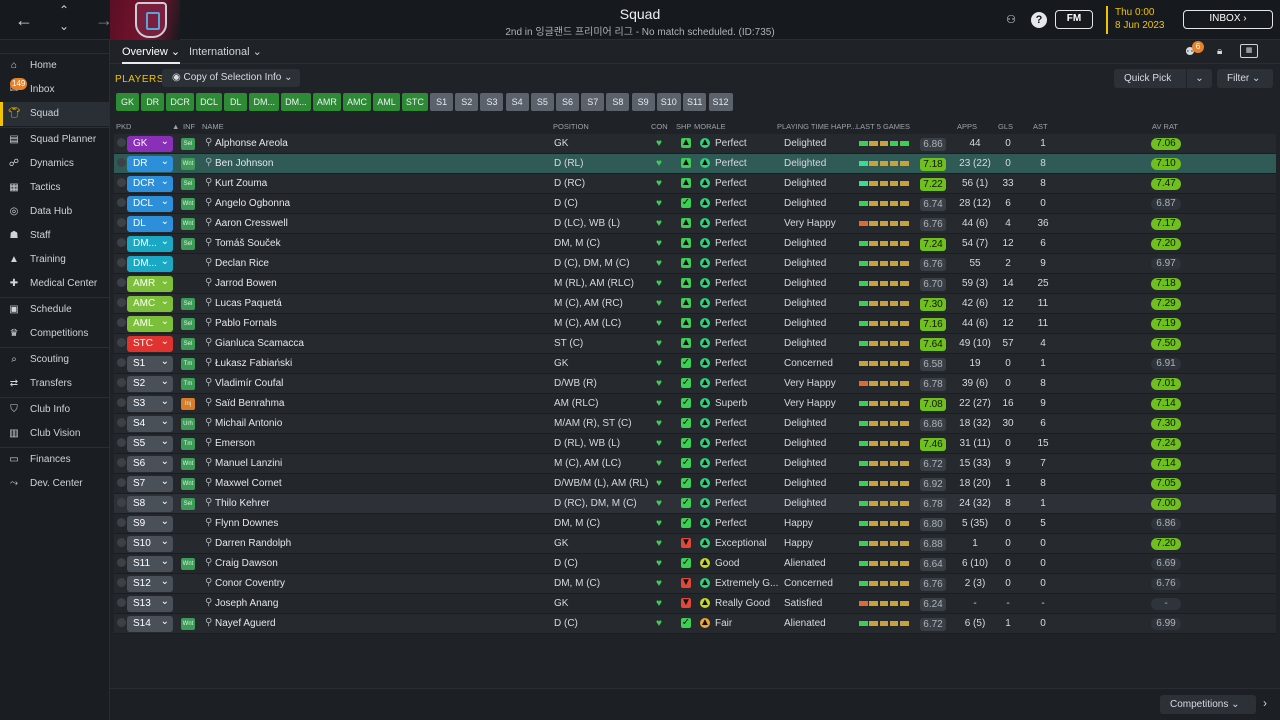 This screenshot has height=720, width=1280. I want to click on player-name: Jarrod Bowen, so click(246, 283).